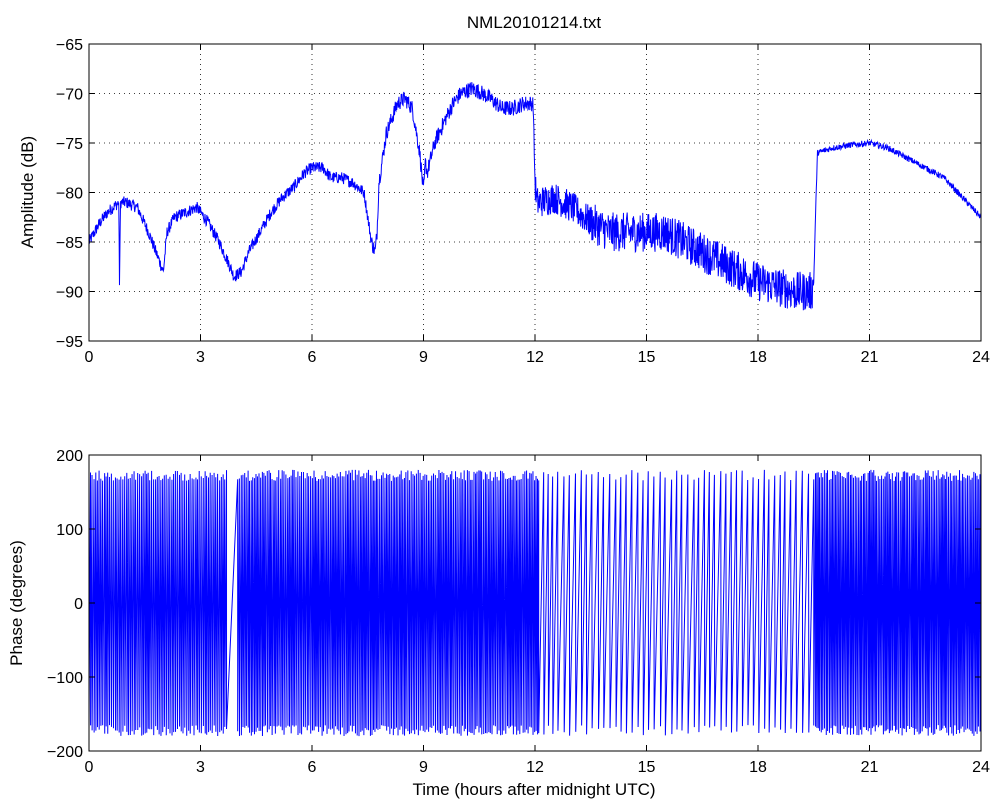 This screenshot has height=806, width=998. I want to click on phase-y-tick-label: 200, so click(69, 456).